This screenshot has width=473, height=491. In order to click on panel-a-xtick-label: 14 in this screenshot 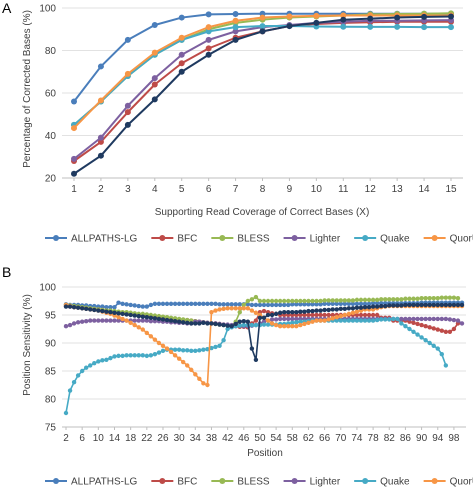, I will do `click(425, 189)`.